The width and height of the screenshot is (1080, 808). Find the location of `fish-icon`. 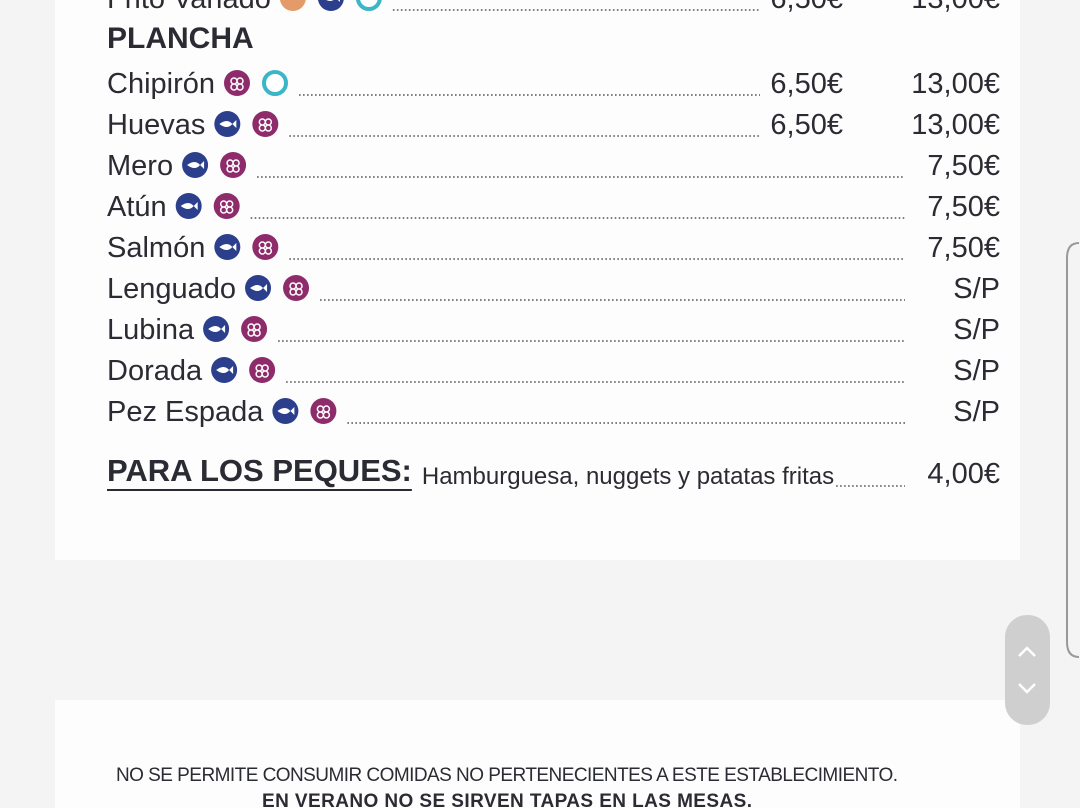

fish-icon is located at coordinates (331, 5).